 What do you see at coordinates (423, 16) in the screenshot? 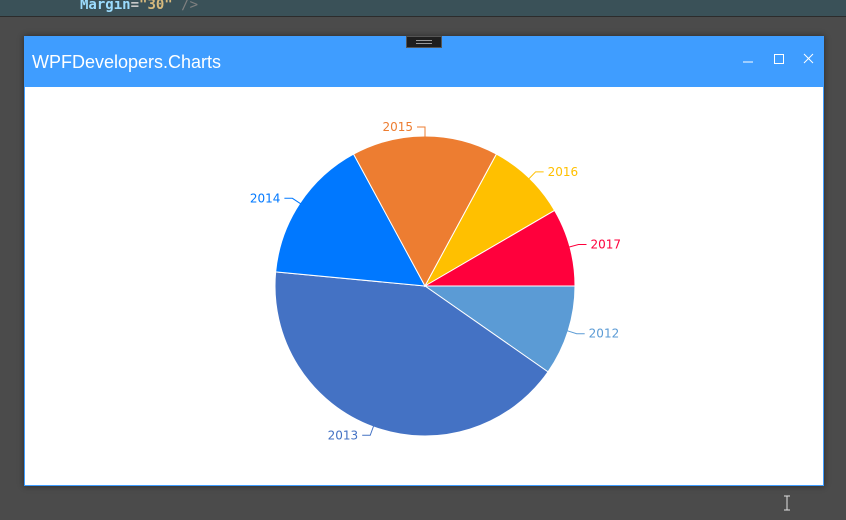
I see `editor-divider` at bounding box center [423, 16].